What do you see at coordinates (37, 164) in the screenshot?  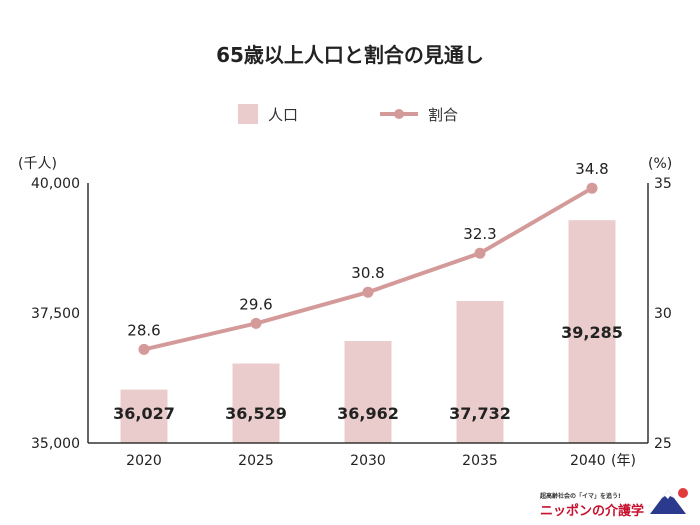 I see `left-axis-unit: (千人)` at bounding box center [37, 164].